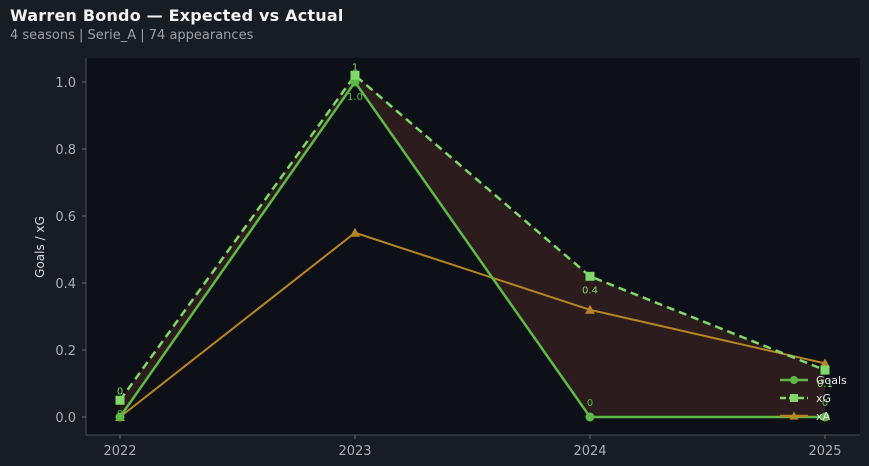 The width and height of the screenshot is (869, 466). What do you see at coordinates (825, 384) in the screenshot?
I see `data-label: 0.1` at bounding box center [825, 384].